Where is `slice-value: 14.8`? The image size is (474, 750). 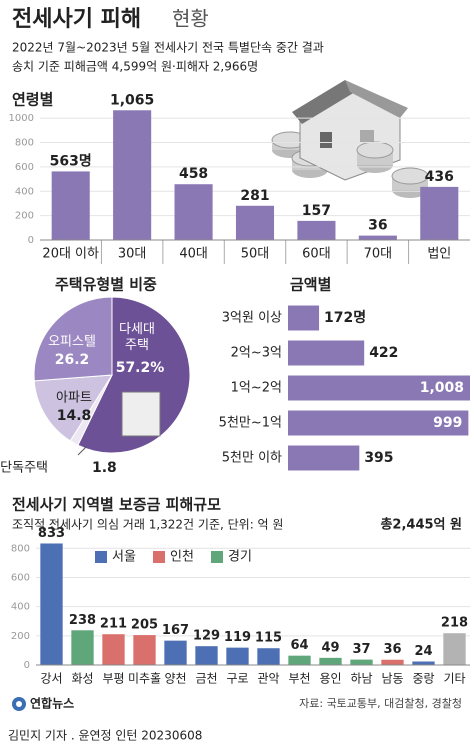
slice-value: 14.8 is located at coordinates (74, 416).